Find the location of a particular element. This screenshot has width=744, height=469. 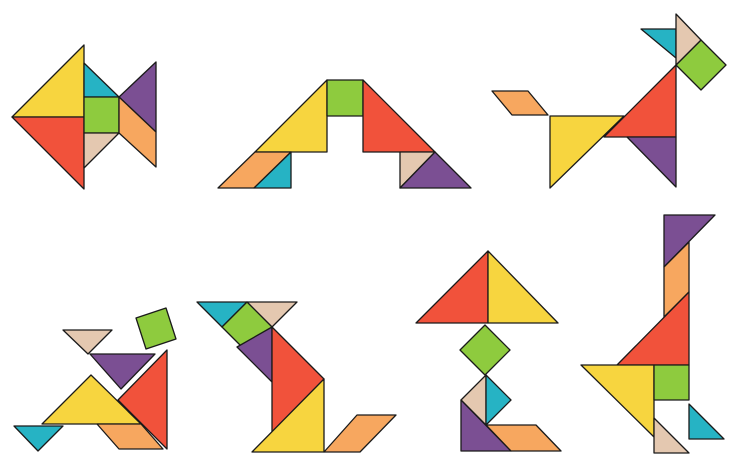

tangram-figure-giraffe is located at coordinates (652, 334).